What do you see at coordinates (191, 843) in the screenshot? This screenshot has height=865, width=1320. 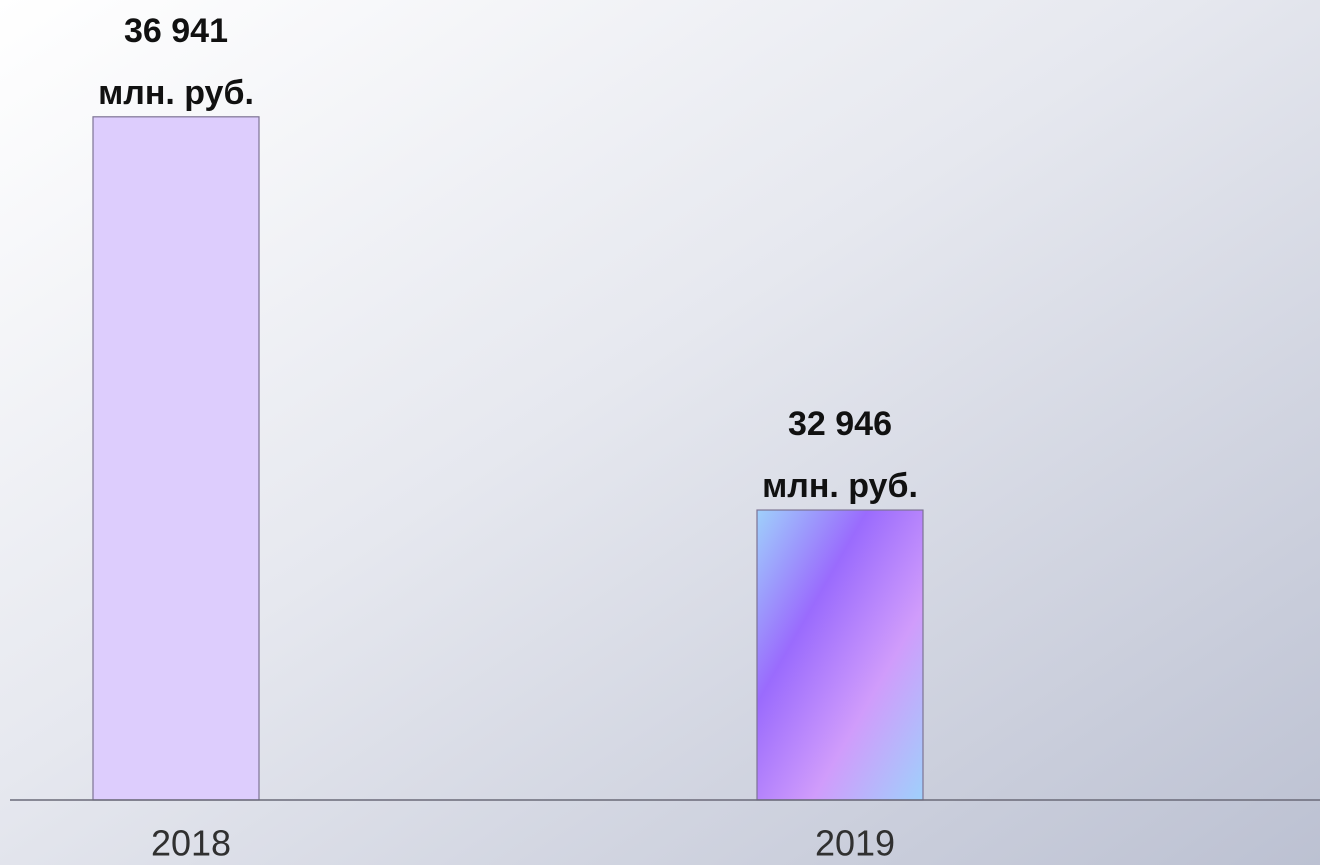 I see `x-tick-label: 2018` at bounding box center [191, 843].